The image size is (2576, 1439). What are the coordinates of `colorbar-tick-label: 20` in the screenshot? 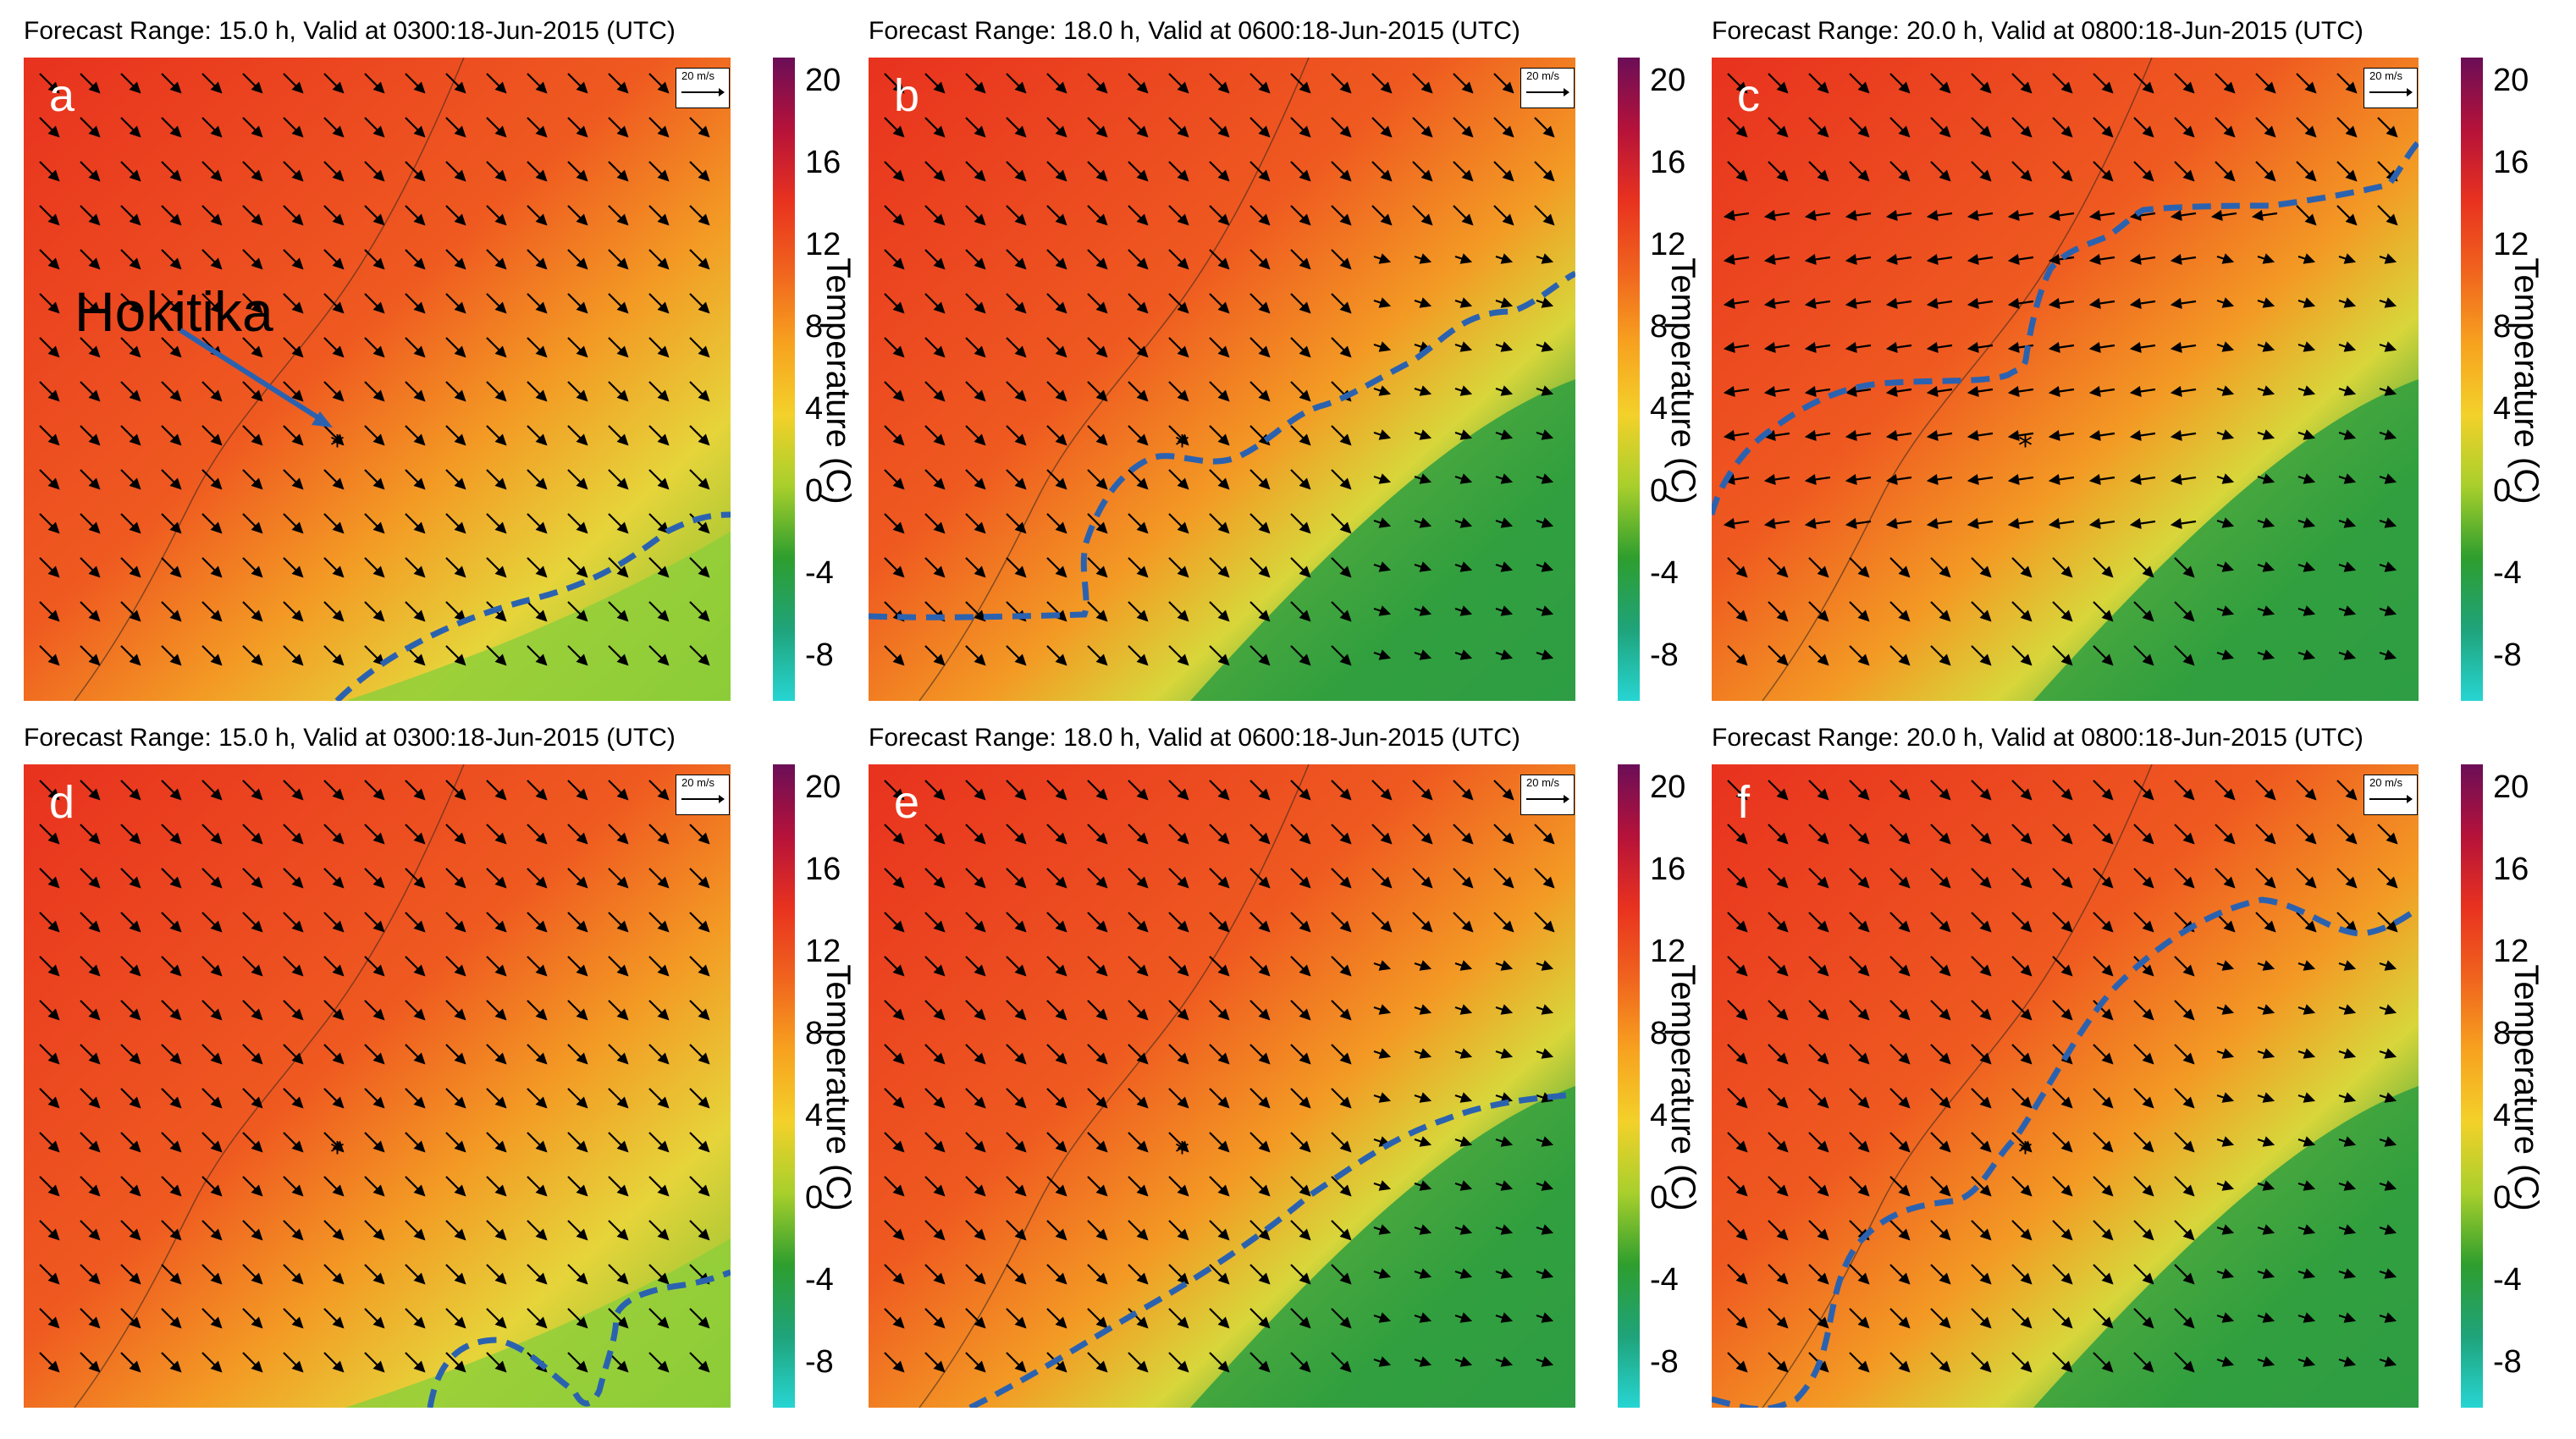 It's located at (2511, 80).